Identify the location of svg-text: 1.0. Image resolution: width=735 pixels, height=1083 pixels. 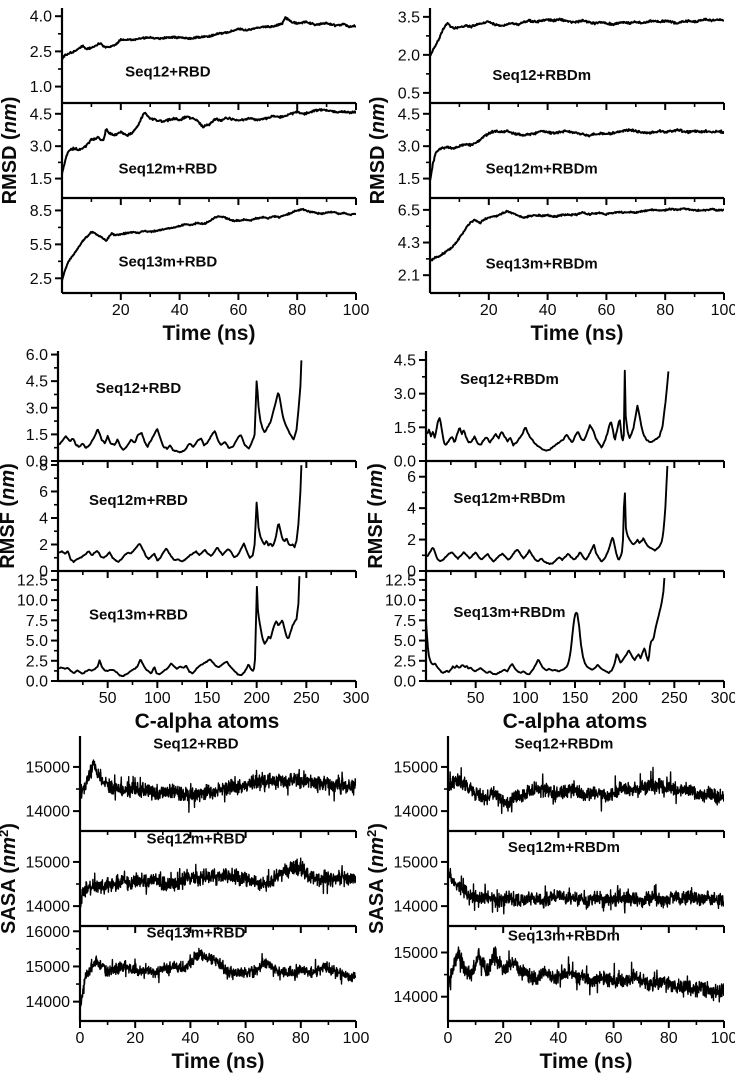
(41, 87).